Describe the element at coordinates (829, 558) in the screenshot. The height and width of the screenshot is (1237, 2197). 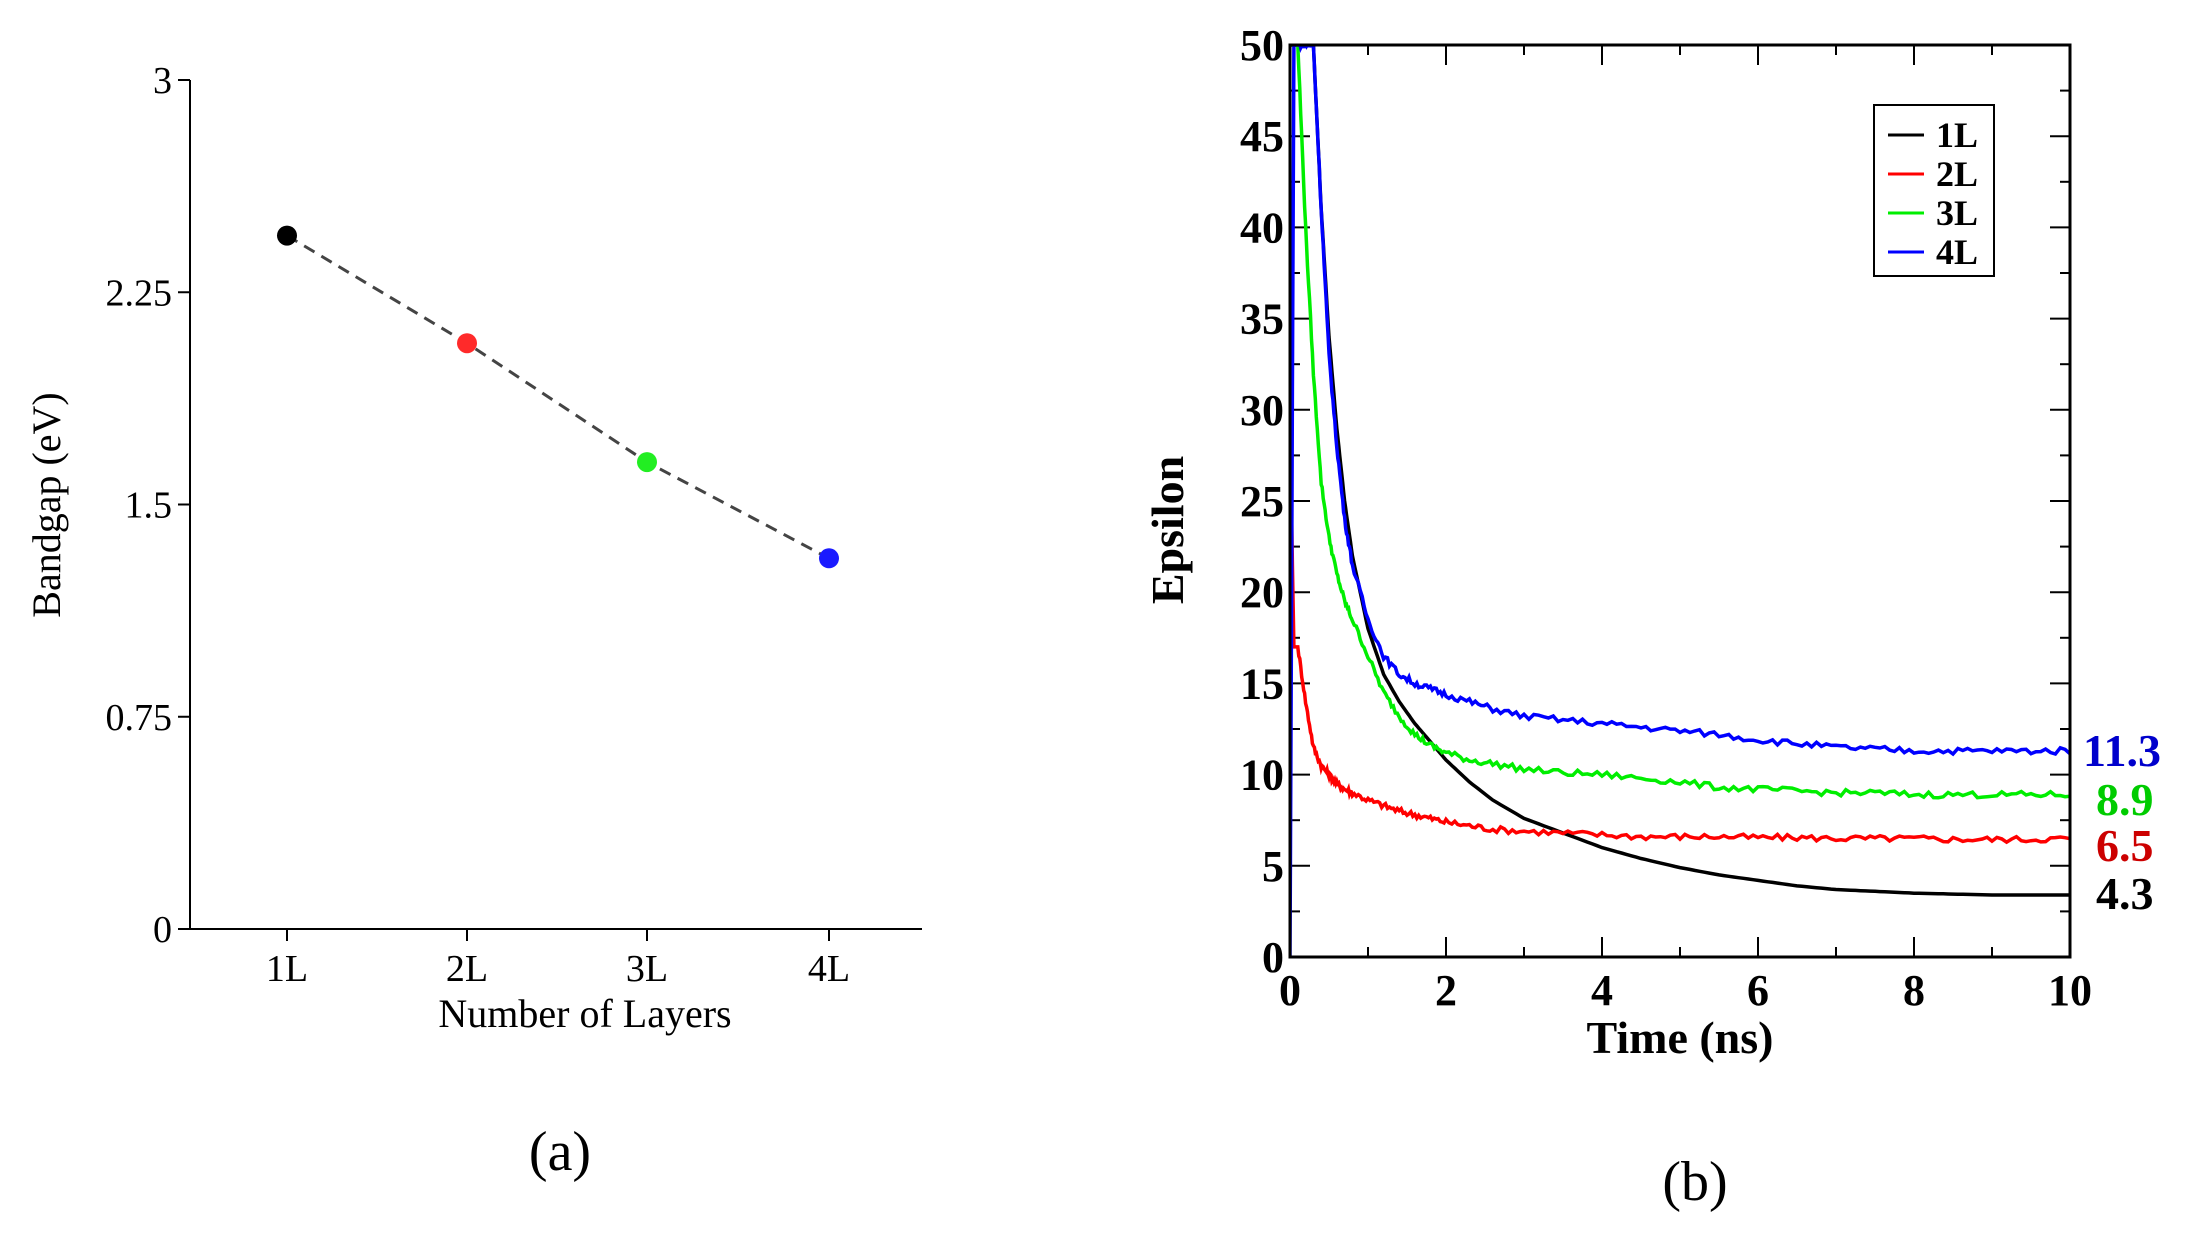
I see `a-point-4L` at that location.